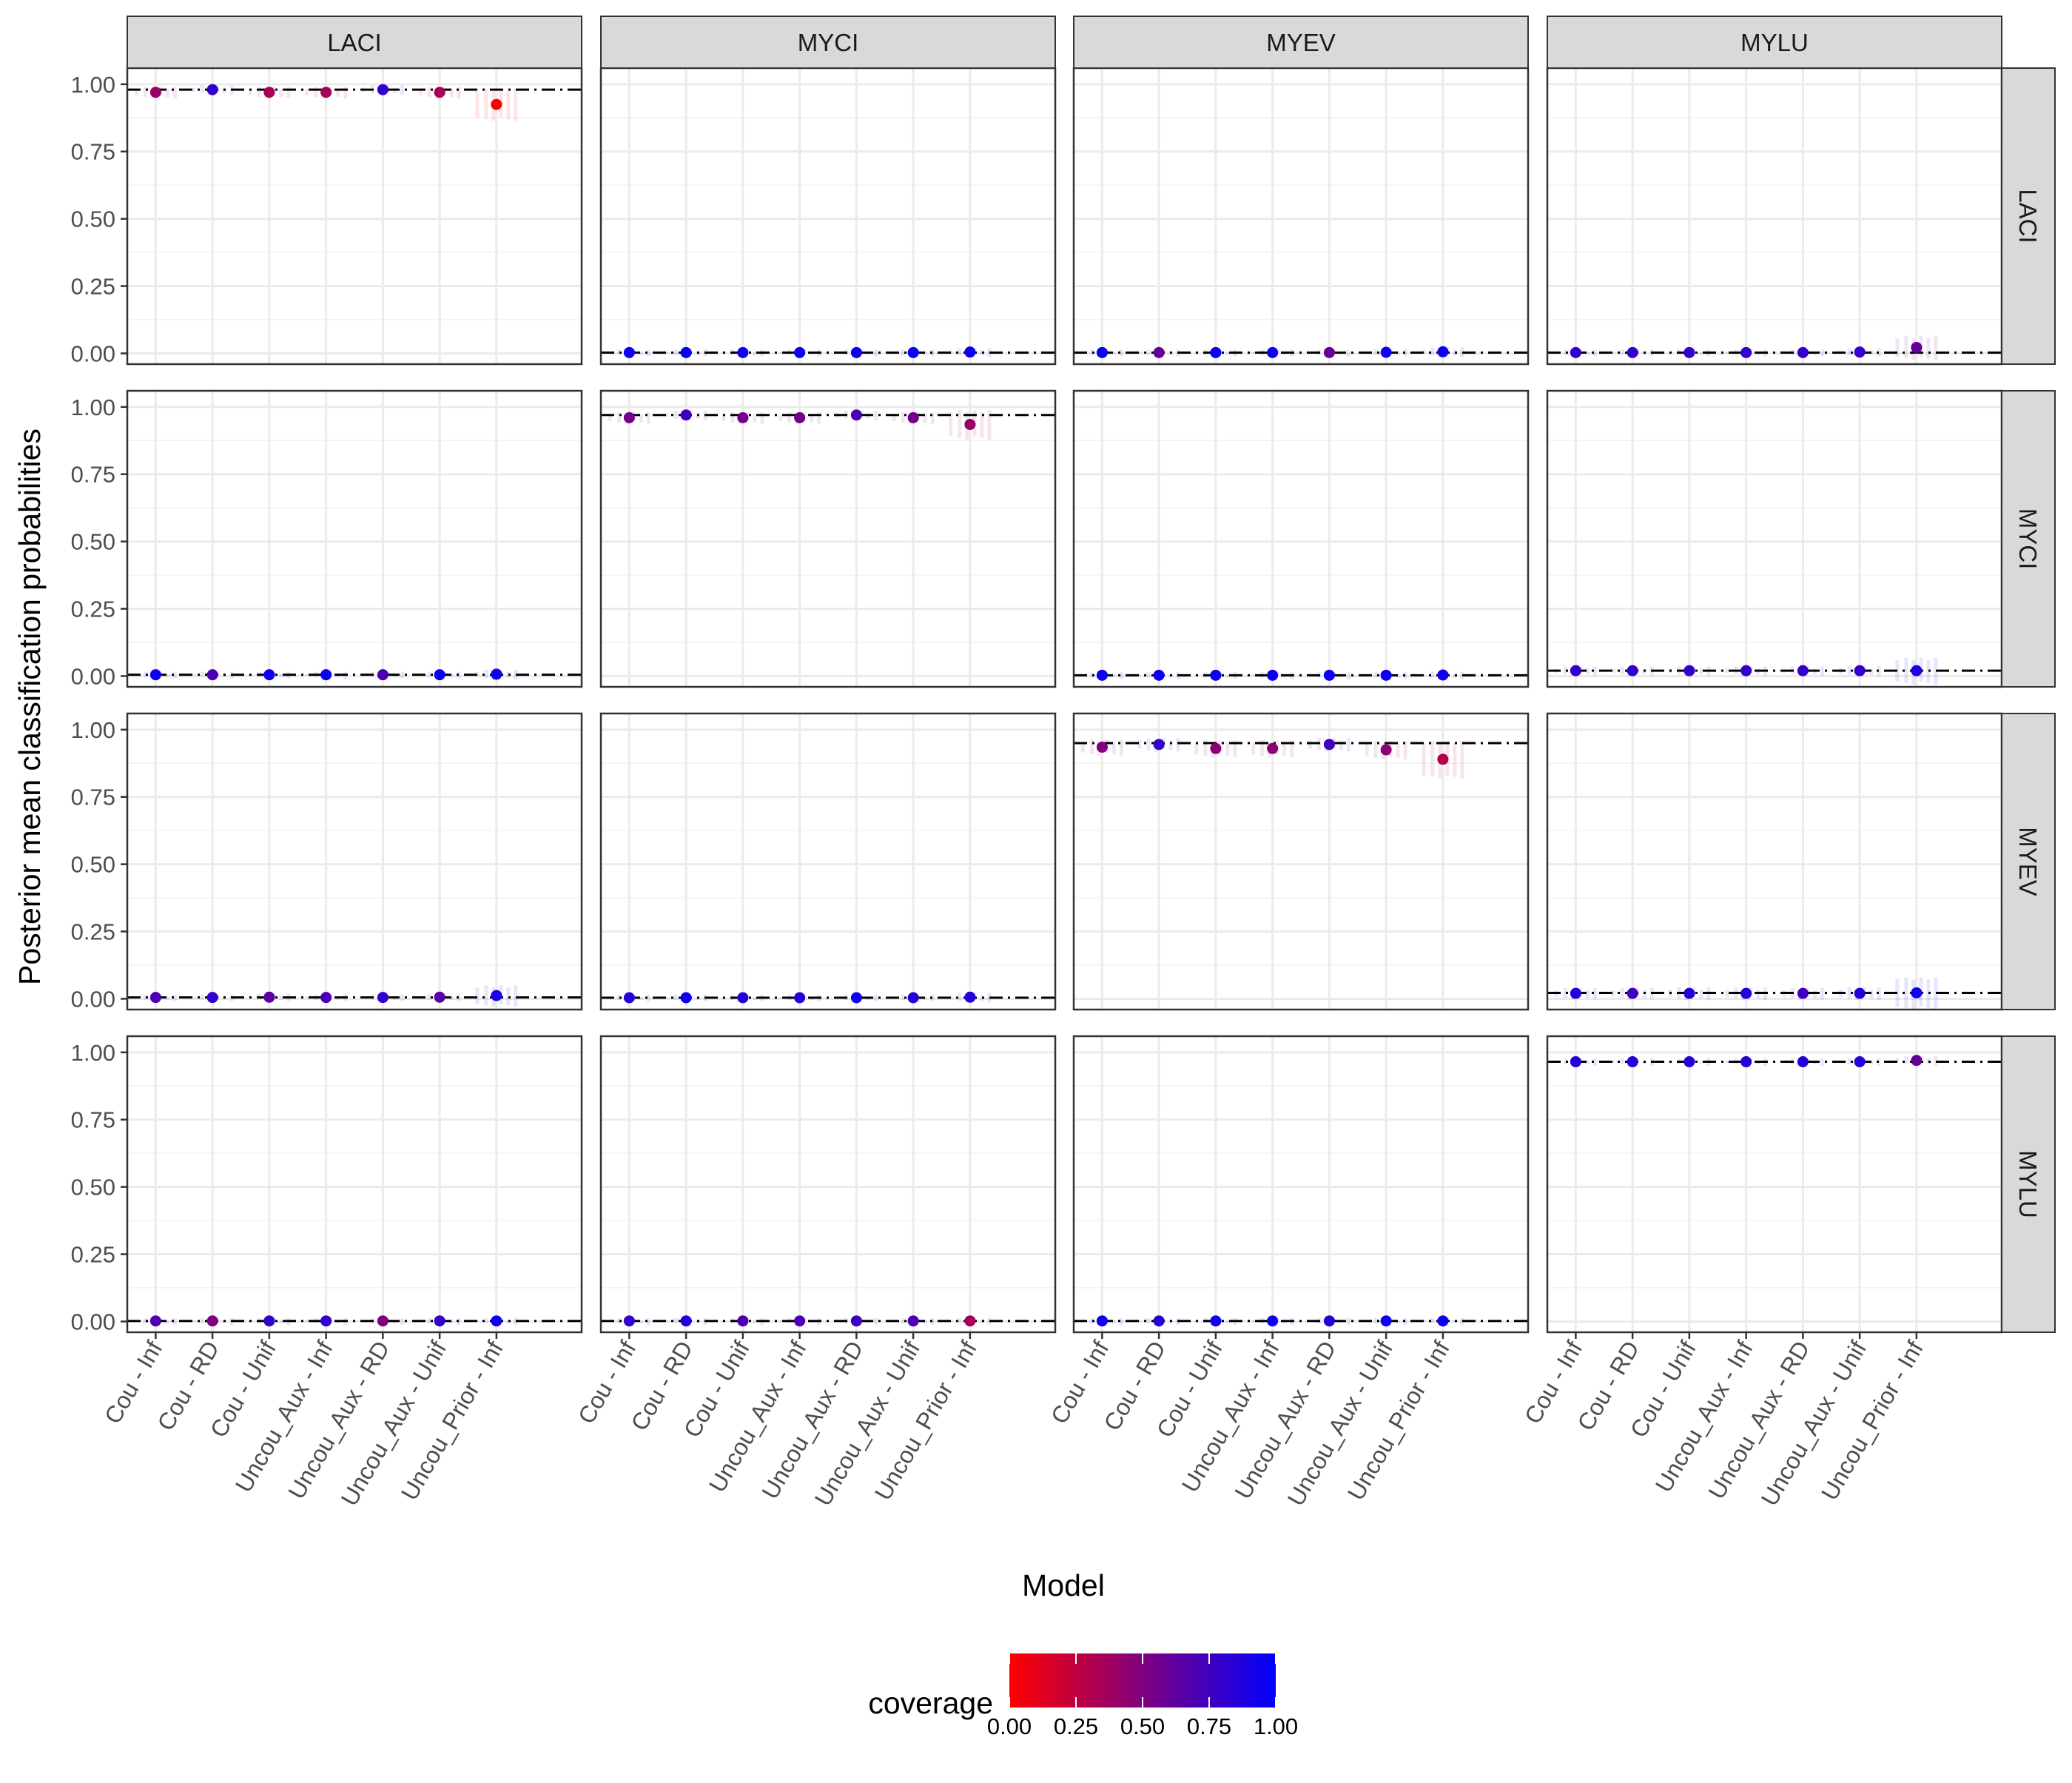 This screenshot has width=2072, height=1783. What do you see at coordinates (1142, 1726) in the screenshot?
I see `legend-tick-label: 0.50` at bounding box center [1142, 1726].